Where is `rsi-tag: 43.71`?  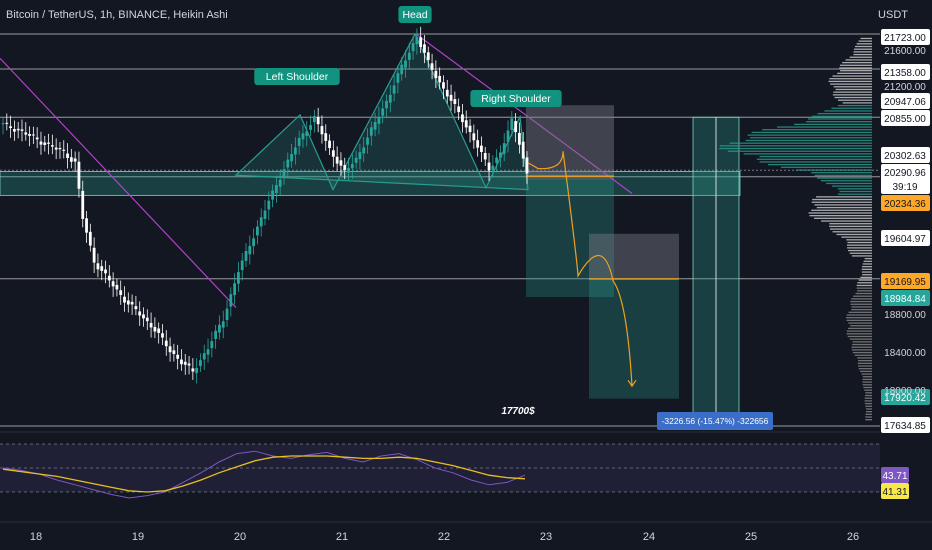
rsi-tag: 43.71 is located at coordinates (894, 476).